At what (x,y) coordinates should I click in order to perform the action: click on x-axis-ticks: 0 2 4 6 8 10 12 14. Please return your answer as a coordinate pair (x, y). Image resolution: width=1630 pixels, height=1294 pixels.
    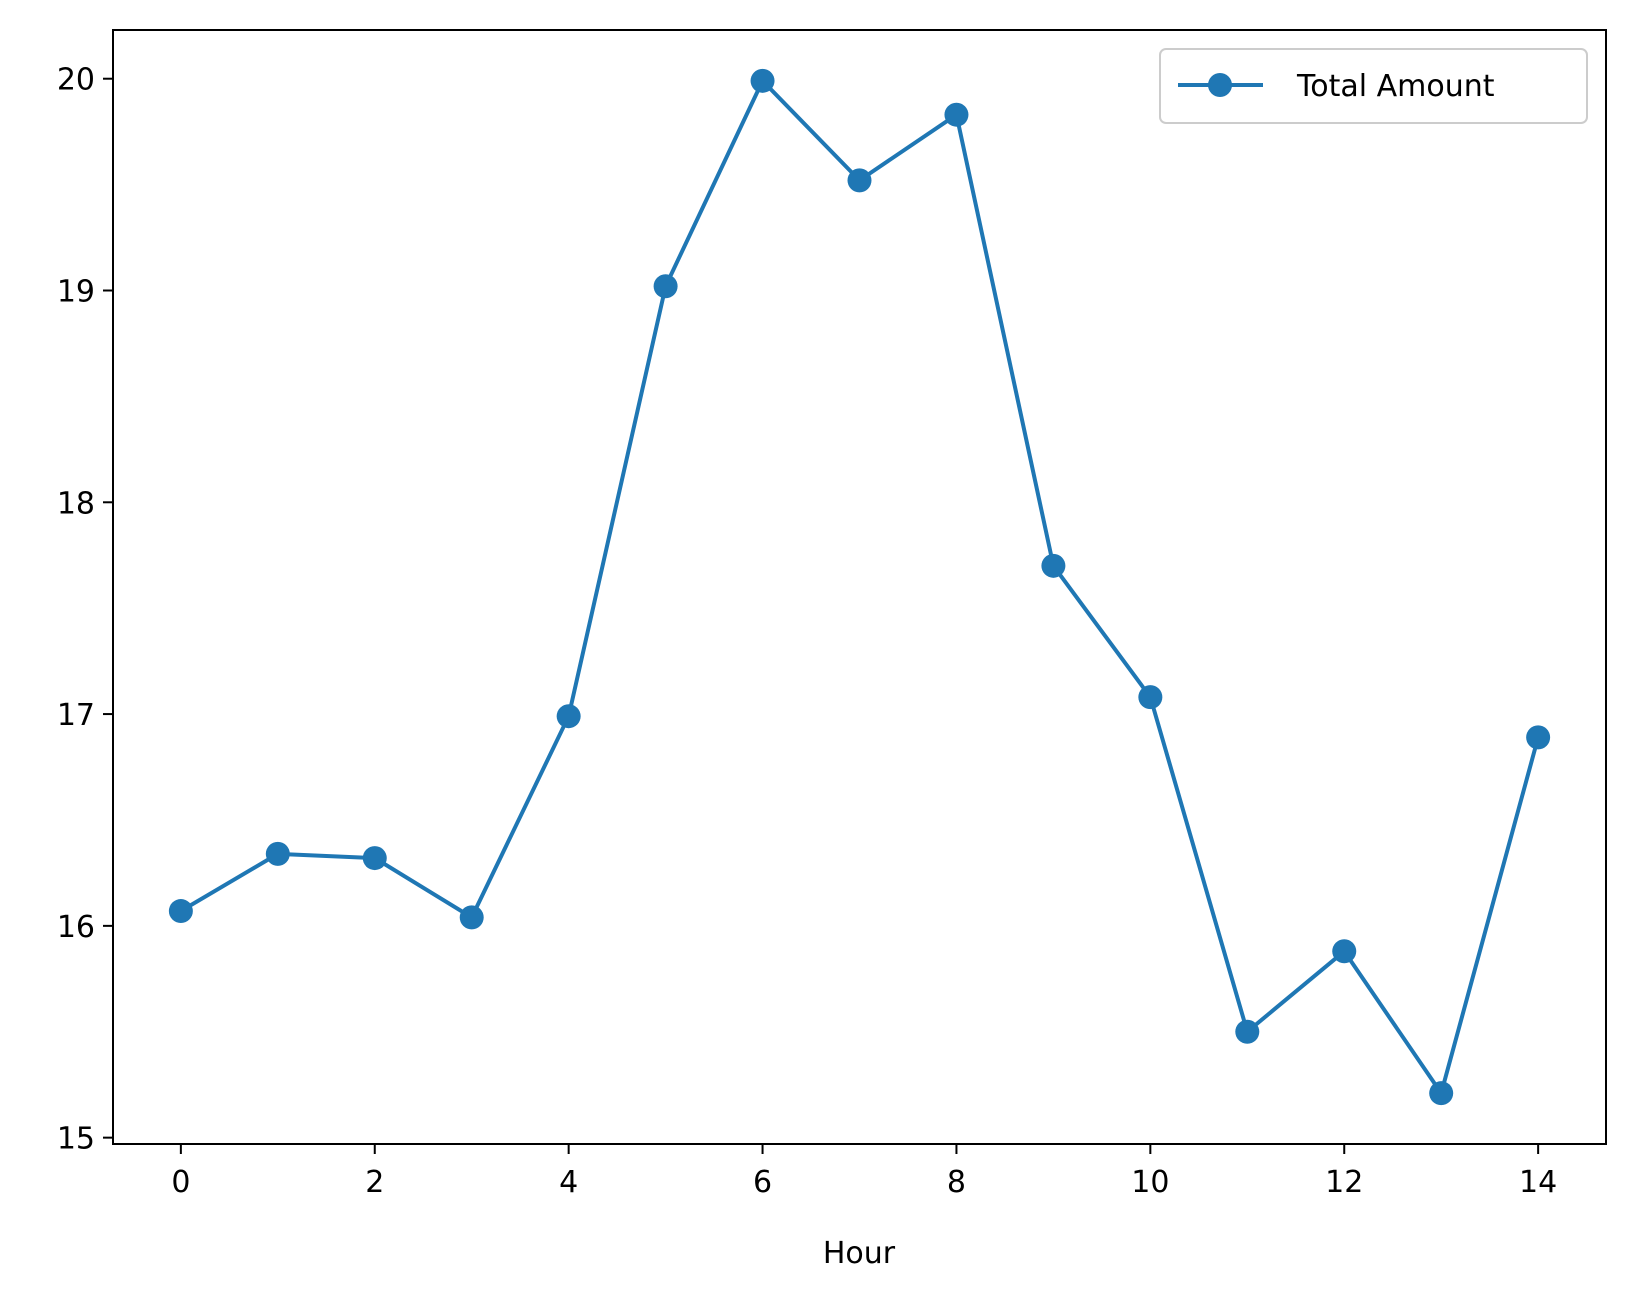
    Looking at the image, I should click on (864, 1172).